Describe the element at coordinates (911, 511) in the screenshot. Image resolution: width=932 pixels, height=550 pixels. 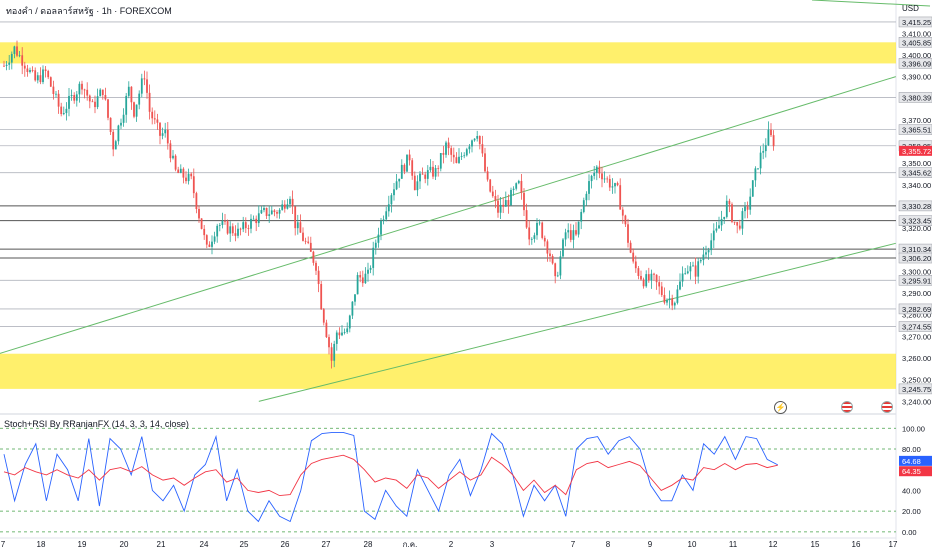
I see `oscillator-tick-label: 20.00` at that location.